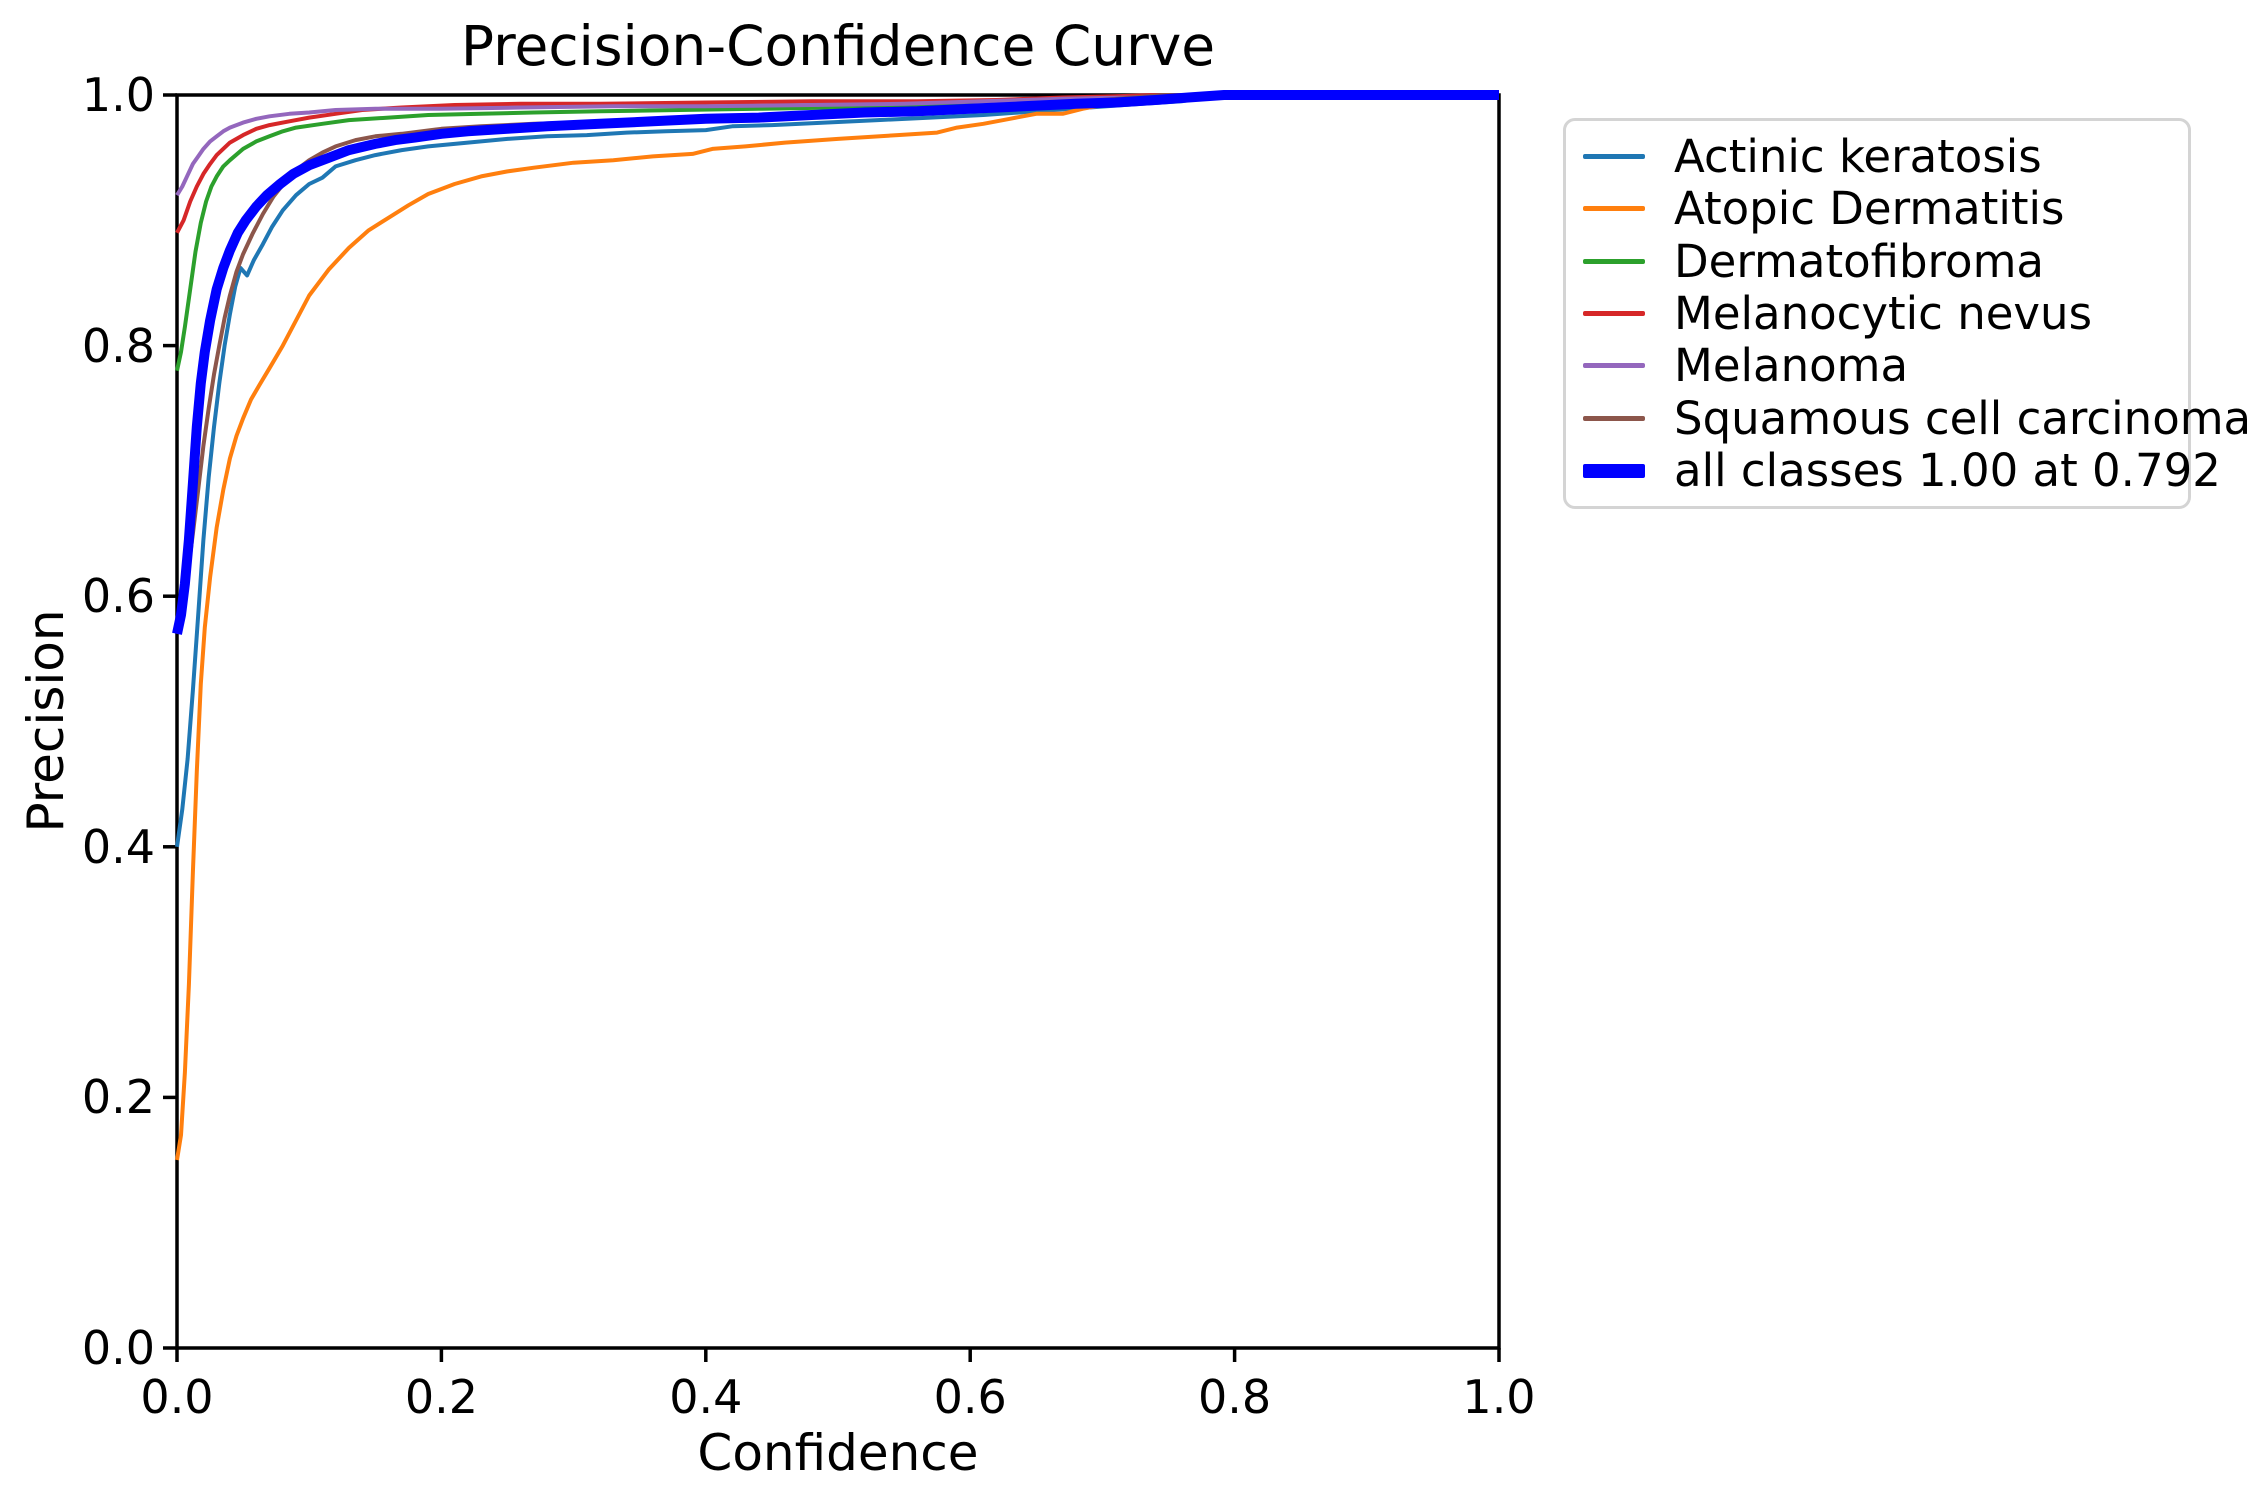  I want to click on legend-item: all classes 1.00 at 0.792, so click(1893, 470).